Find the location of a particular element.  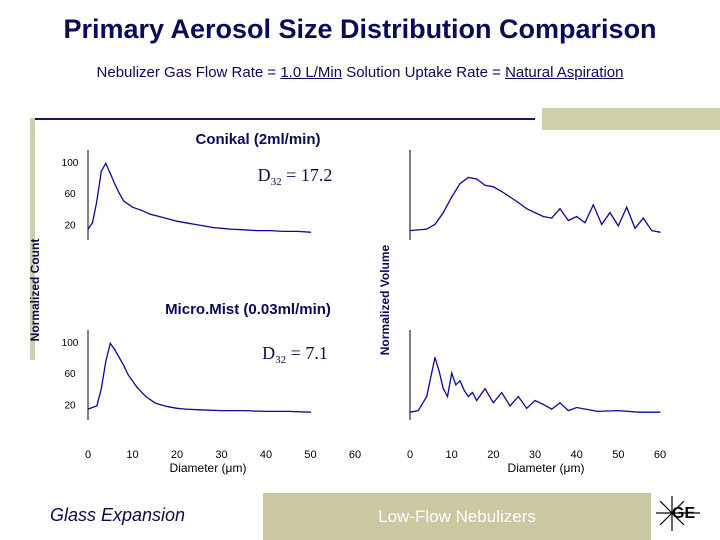

x-tick-label-2-6: 60 is located at coordinates (355, 455).